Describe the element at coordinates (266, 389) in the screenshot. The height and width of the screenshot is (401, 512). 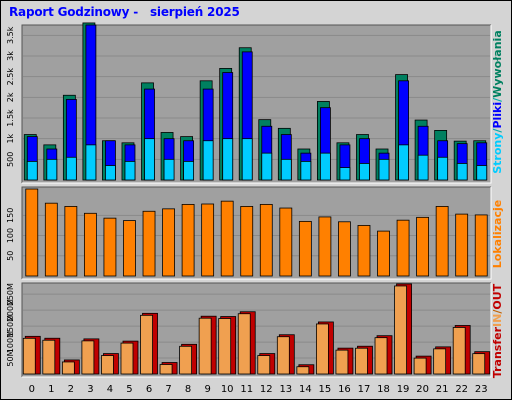
I see `x-axis-label: 12` at that location.